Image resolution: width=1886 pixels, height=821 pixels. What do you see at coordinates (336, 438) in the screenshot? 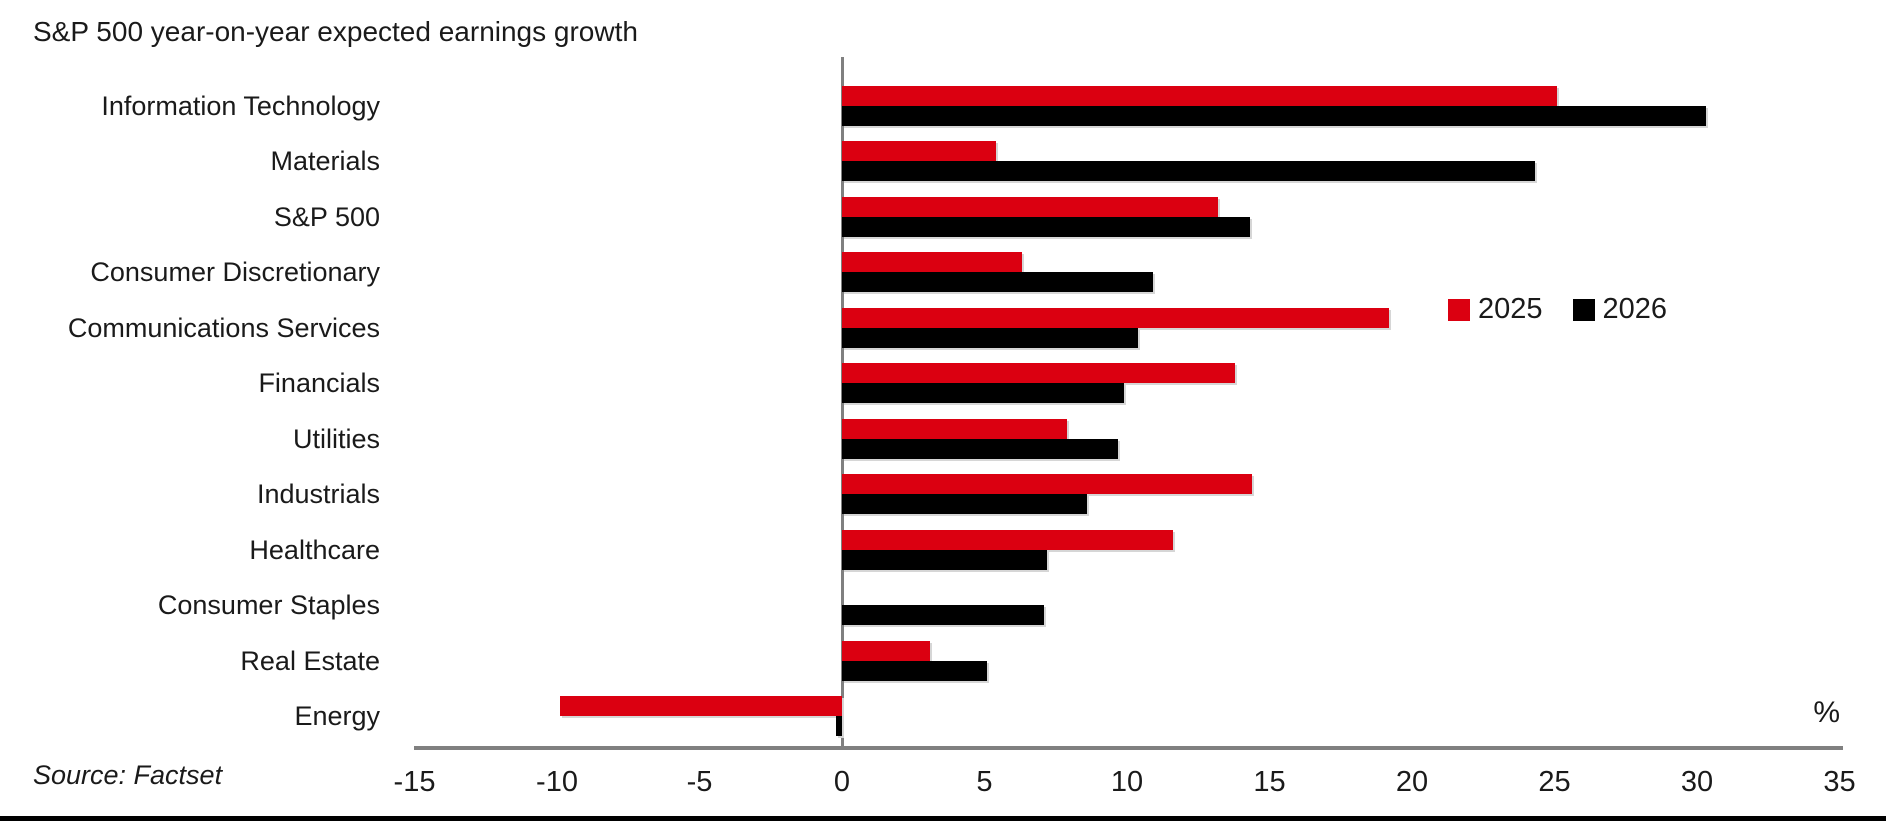
I see `category-label: Utilities` at bounding box center [336, 438].